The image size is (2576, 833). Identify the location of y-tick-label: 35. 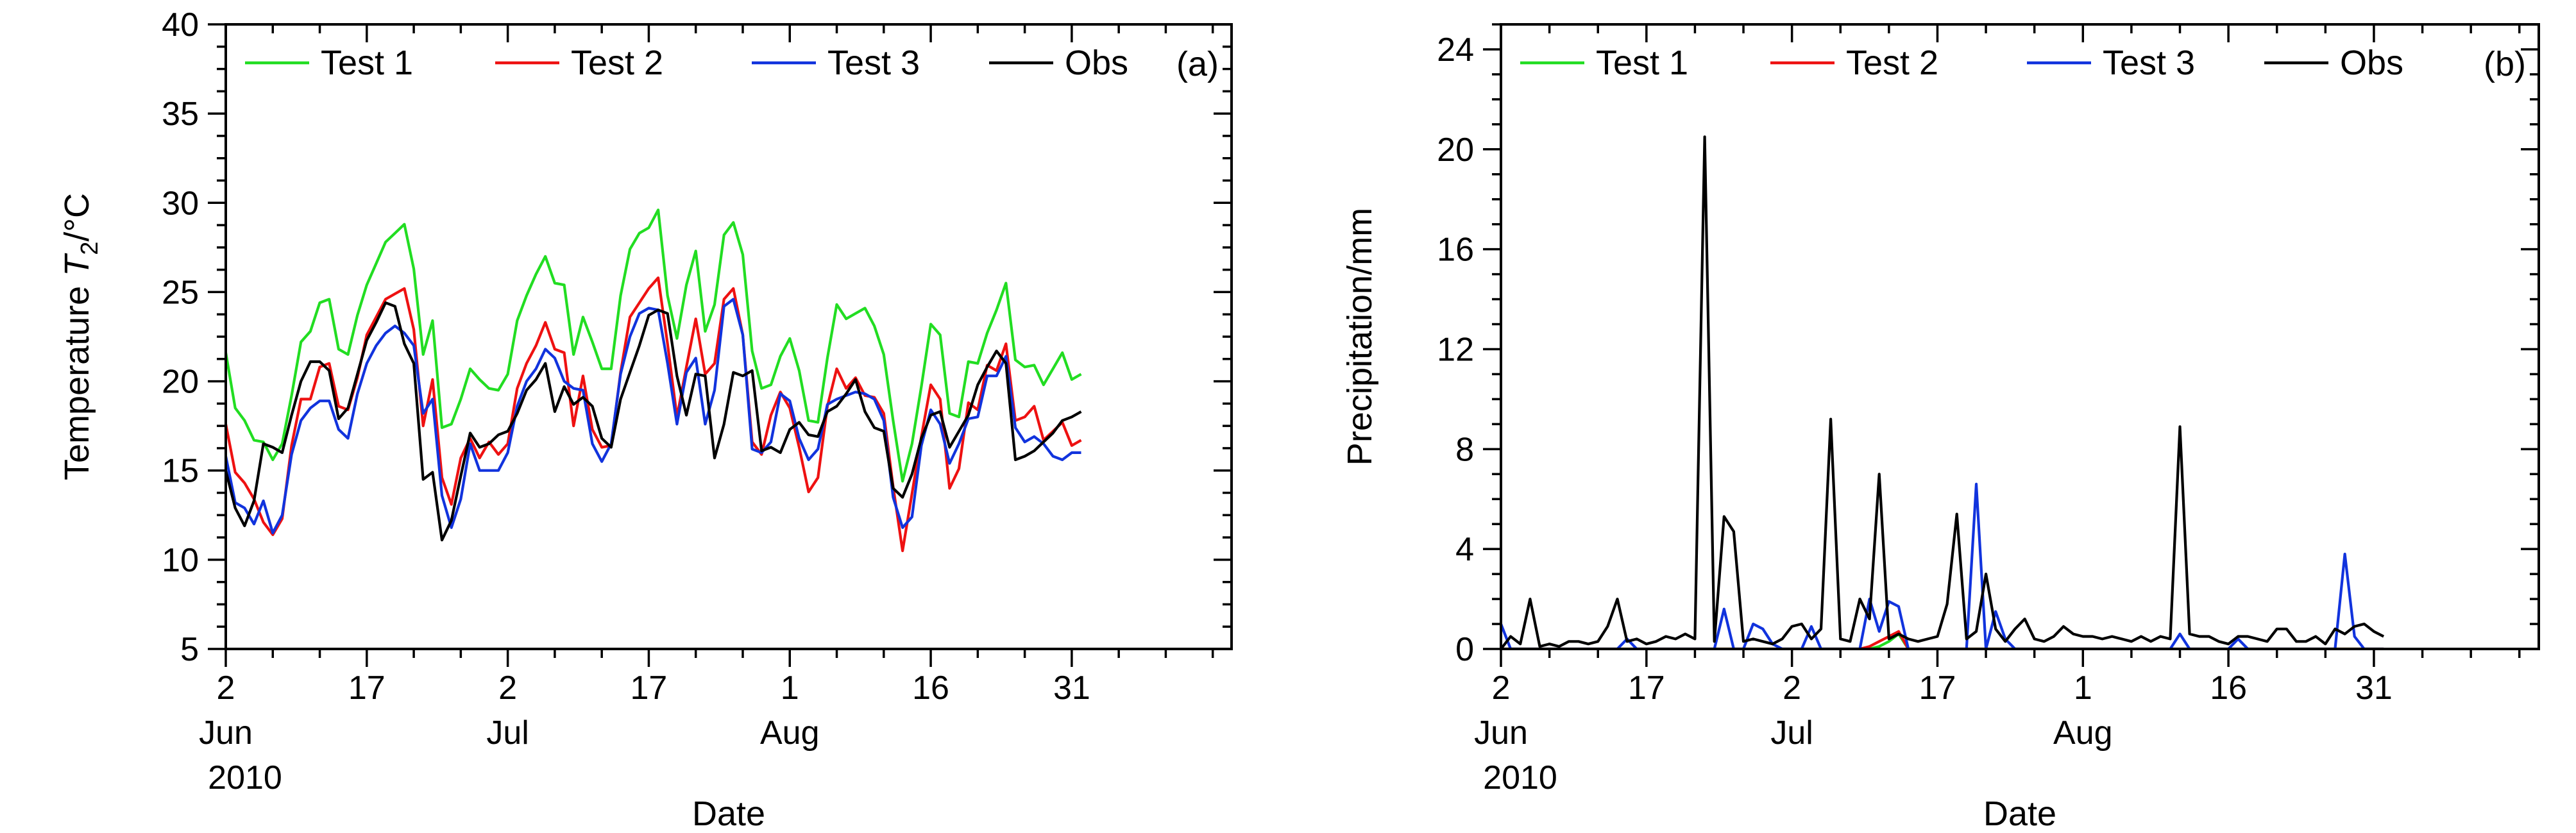
(180, 114).